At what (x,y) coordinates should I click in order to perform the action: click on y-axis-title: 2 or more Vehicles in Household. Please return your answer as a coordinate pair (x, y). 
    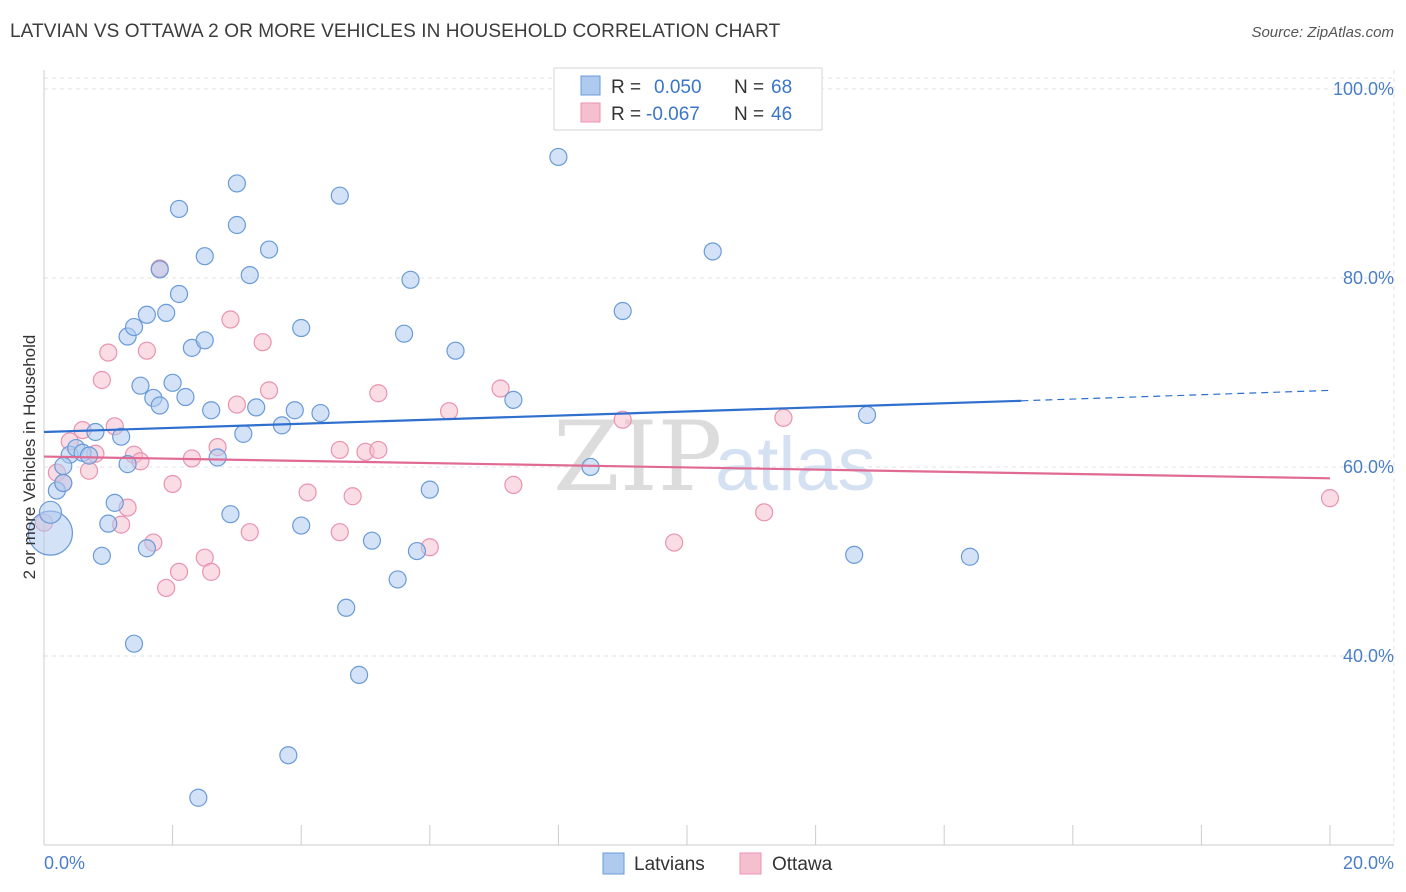
    Looking at the image, I should click on (29, 457).